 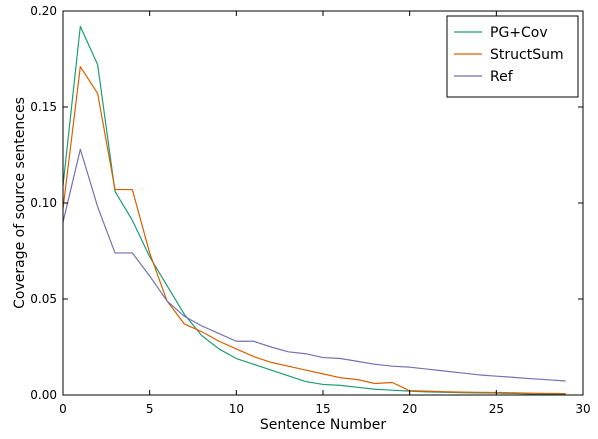 I want to click on x-tick-label: 20, so click(x=409, y=409).